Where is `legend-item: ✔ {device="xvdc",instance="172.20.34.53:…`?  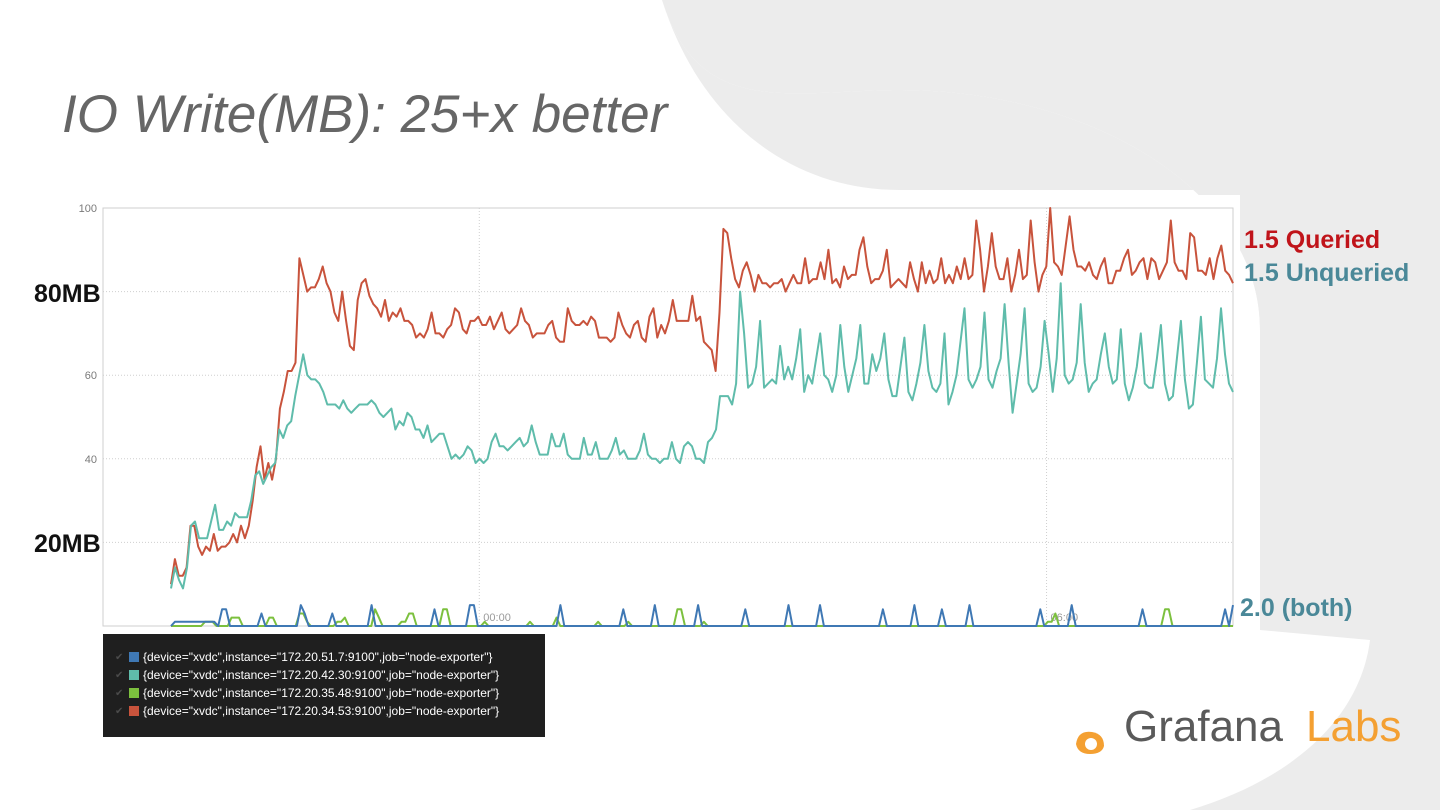 legend-item: ✔ {device="xvdc",instance="172.20.34.53:… is located at coordinates (330, 711).